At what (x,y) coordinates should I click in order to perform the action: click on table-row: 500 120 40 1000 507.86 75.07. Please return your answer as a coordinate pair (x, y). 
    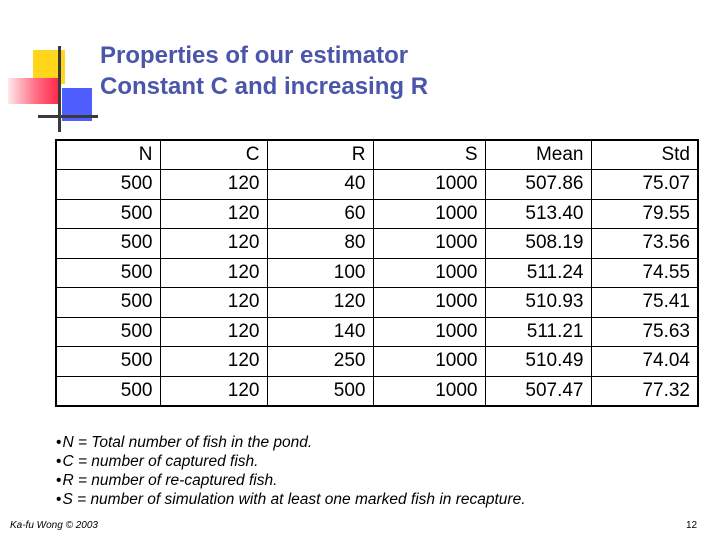
    Looking at the image, I should click on (377, 184).